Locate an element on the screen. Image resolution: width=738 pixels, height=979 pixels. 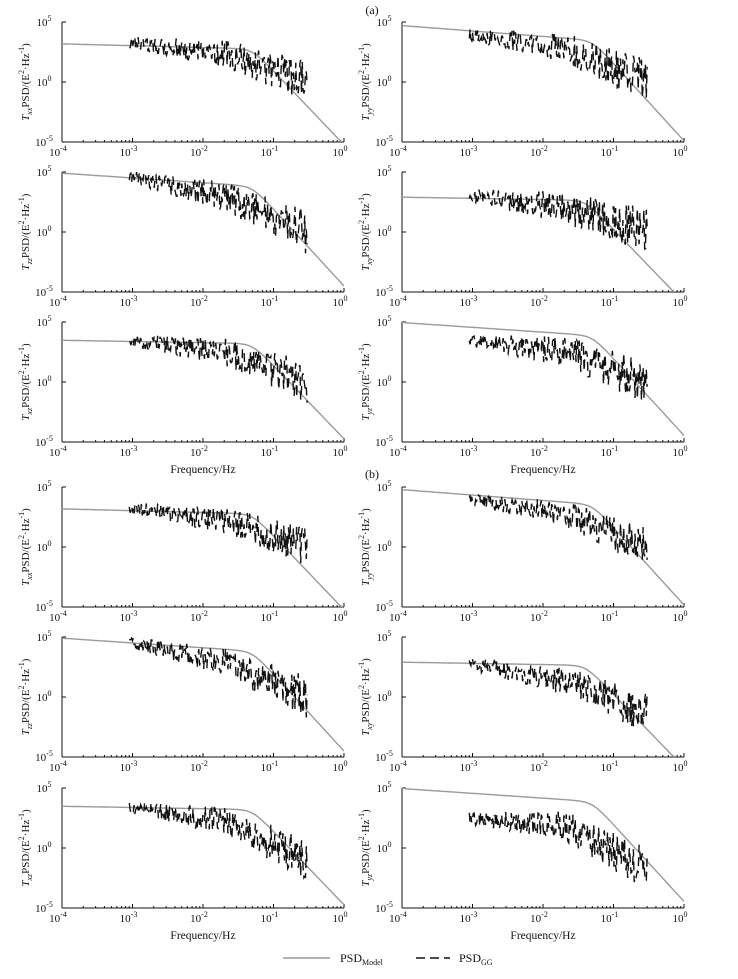
legend: PSDModel PSDGG is located at coordinates (388, 959).